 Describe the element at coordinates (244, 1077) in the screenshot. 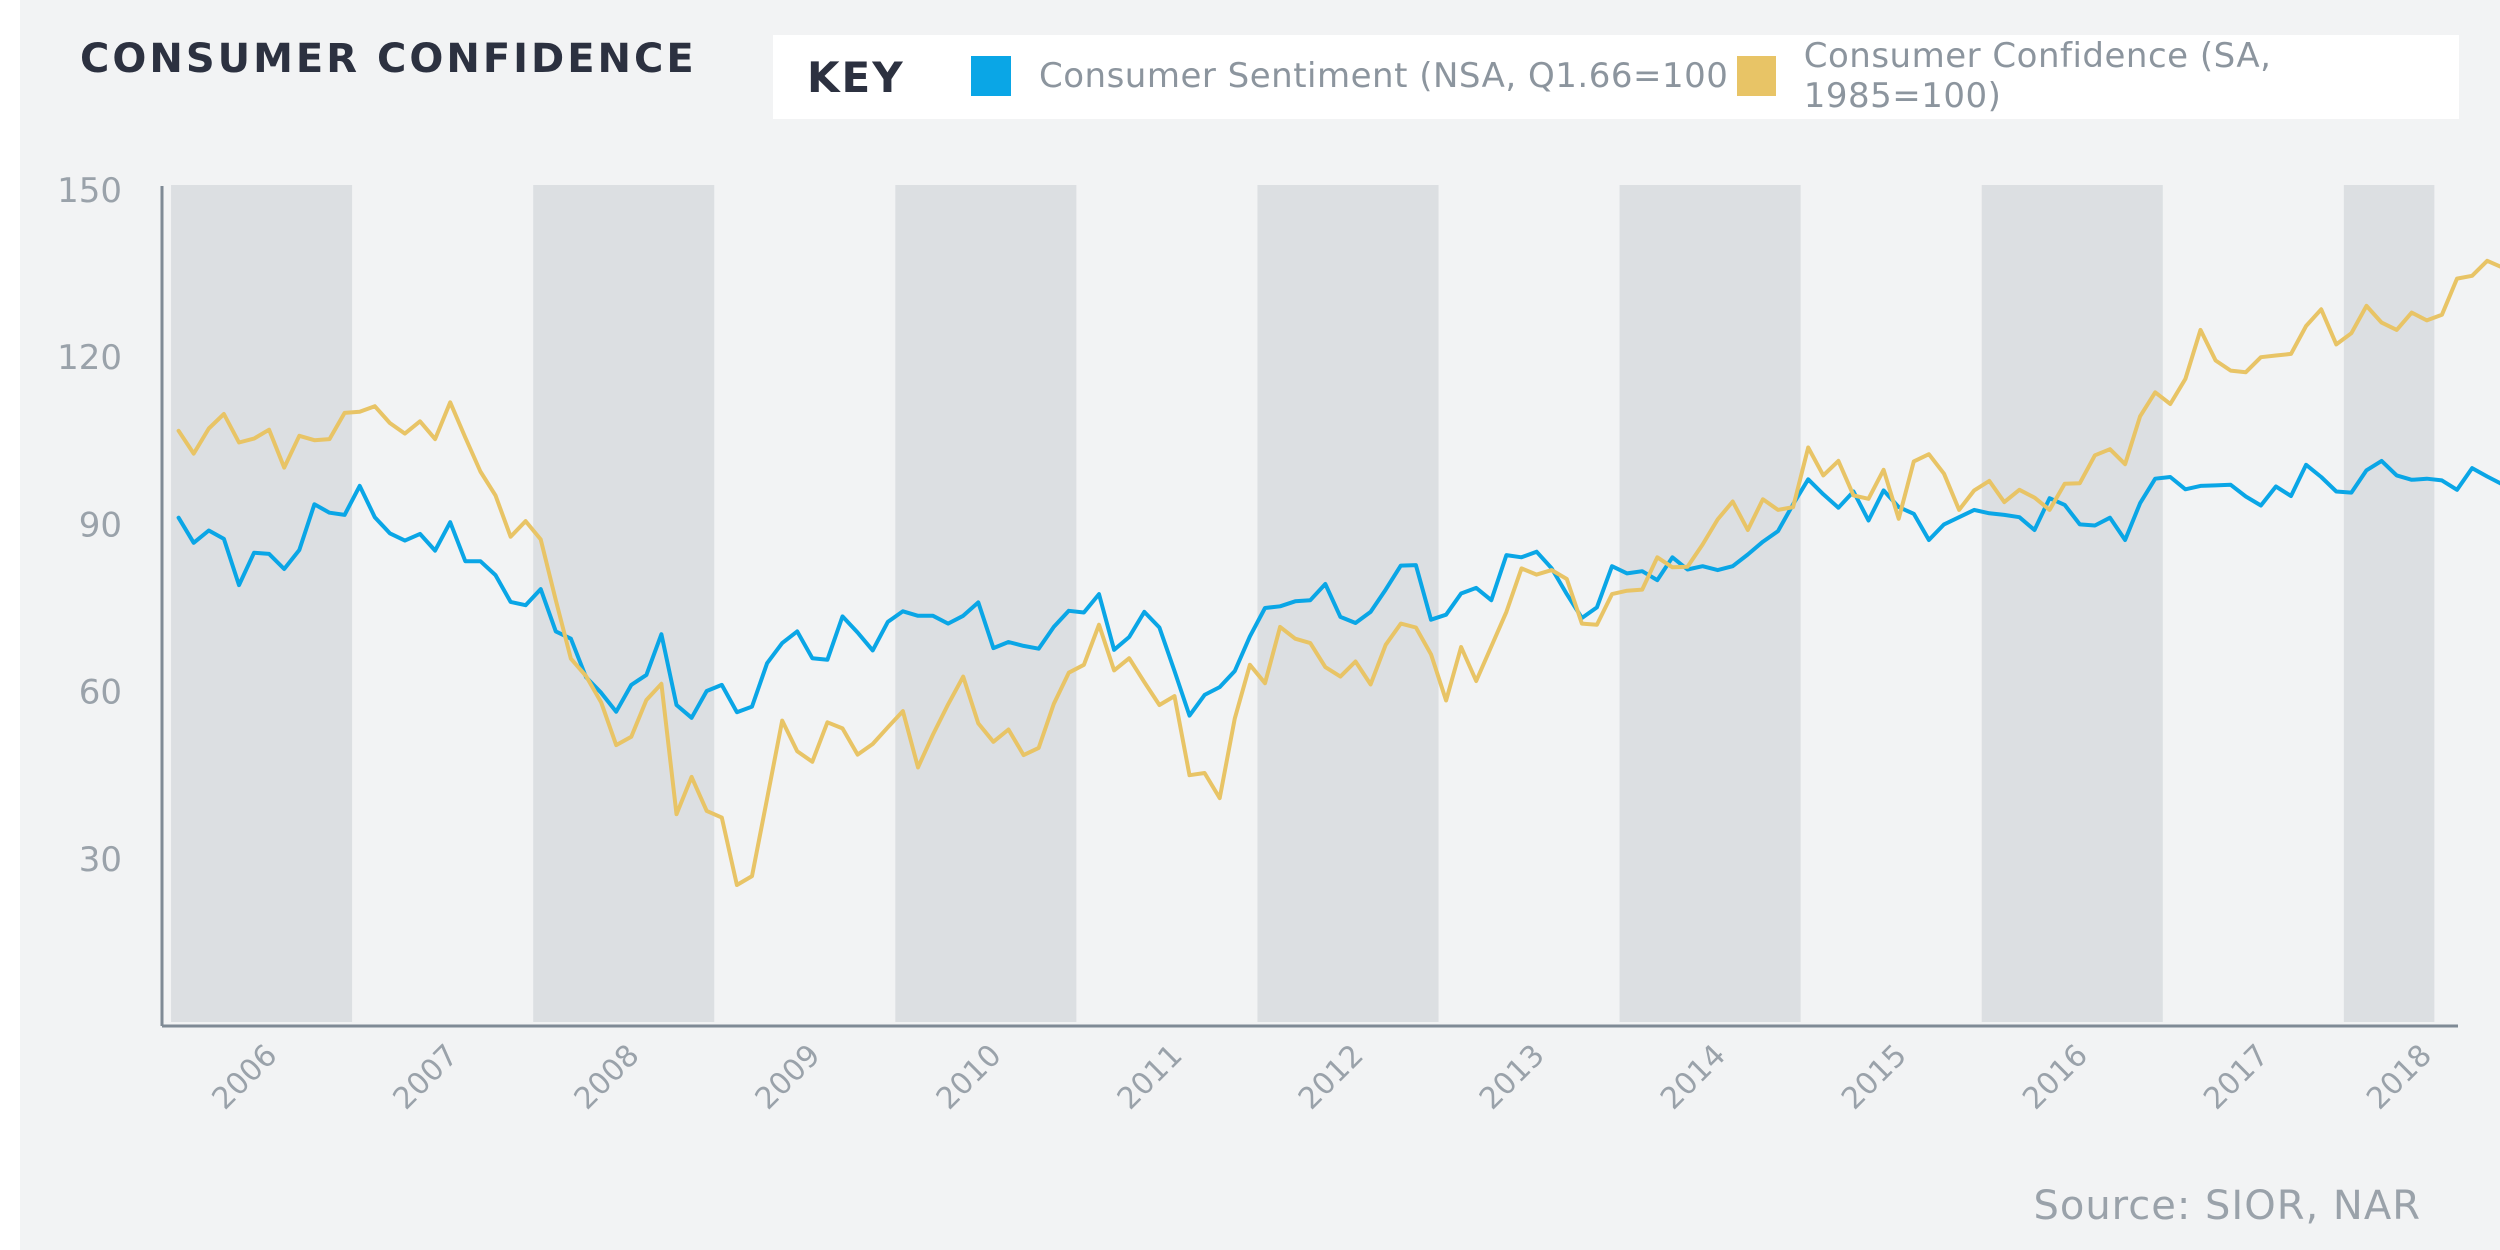

I see `x-tick-label-2006: 2006` at that location.